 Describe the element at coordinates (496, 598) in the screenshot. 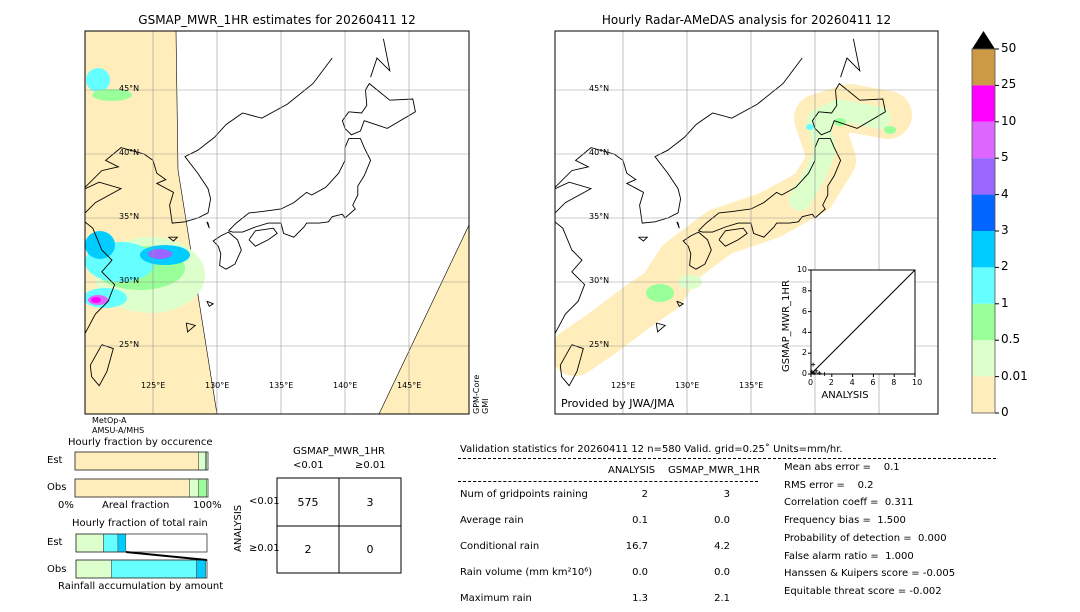

I see `stat-label: Maximum rain` at that location.